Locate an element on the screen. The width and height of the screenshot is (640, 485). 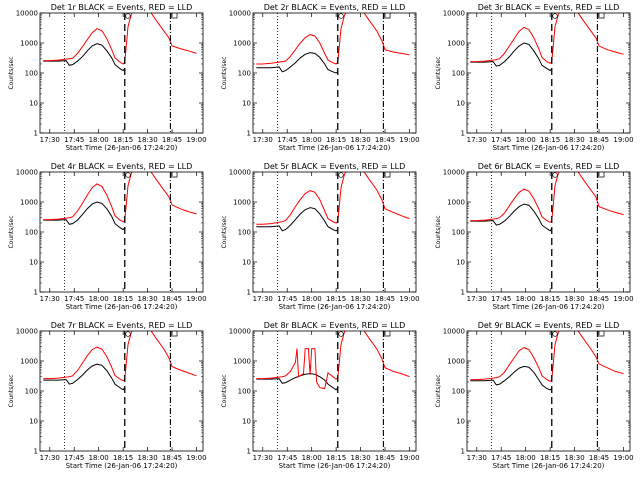
panel-title: Det 4r BLACK = Events, RED = LLD is located at coordinates (122, 166).